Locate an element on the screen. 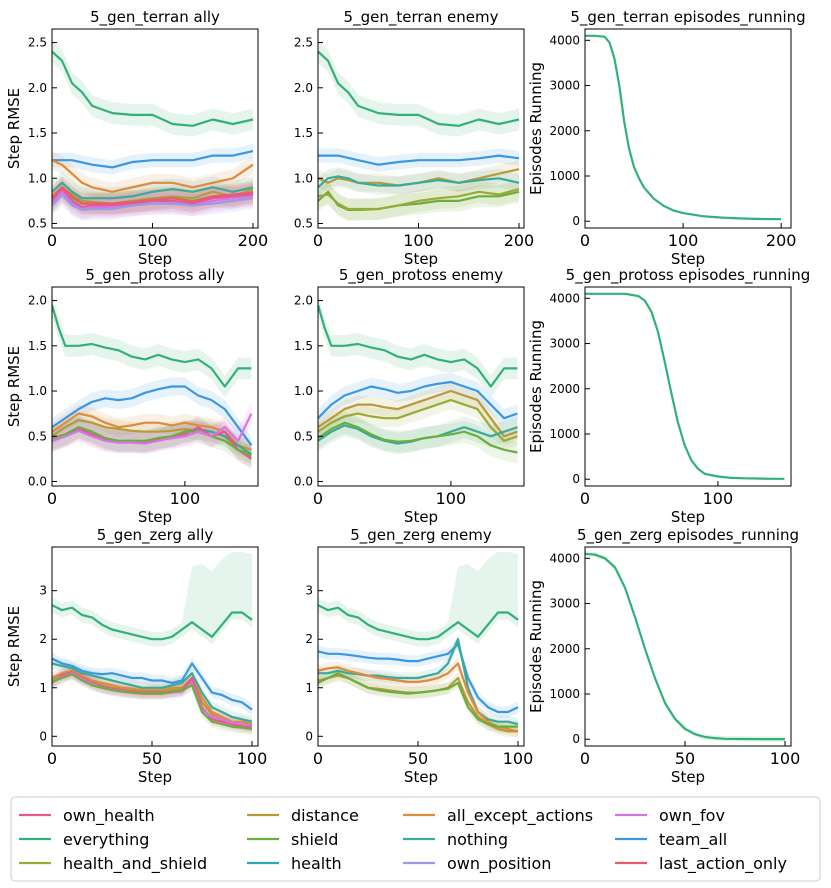  y-tick-label: 2.5 is located at coordinates (37, 43).